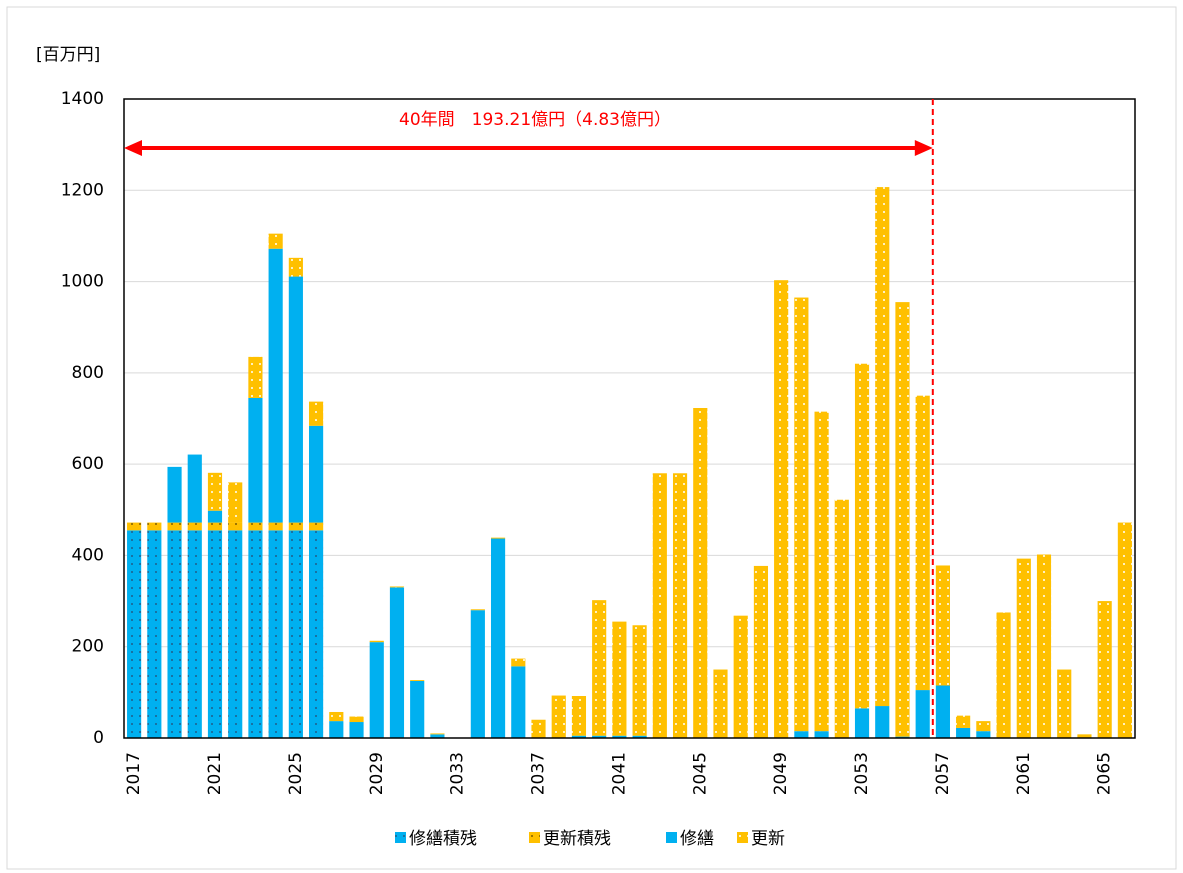  Describe the element at coordinates (82, 190) in the screenshot. I see `y-tick-label: 1200` at that location.